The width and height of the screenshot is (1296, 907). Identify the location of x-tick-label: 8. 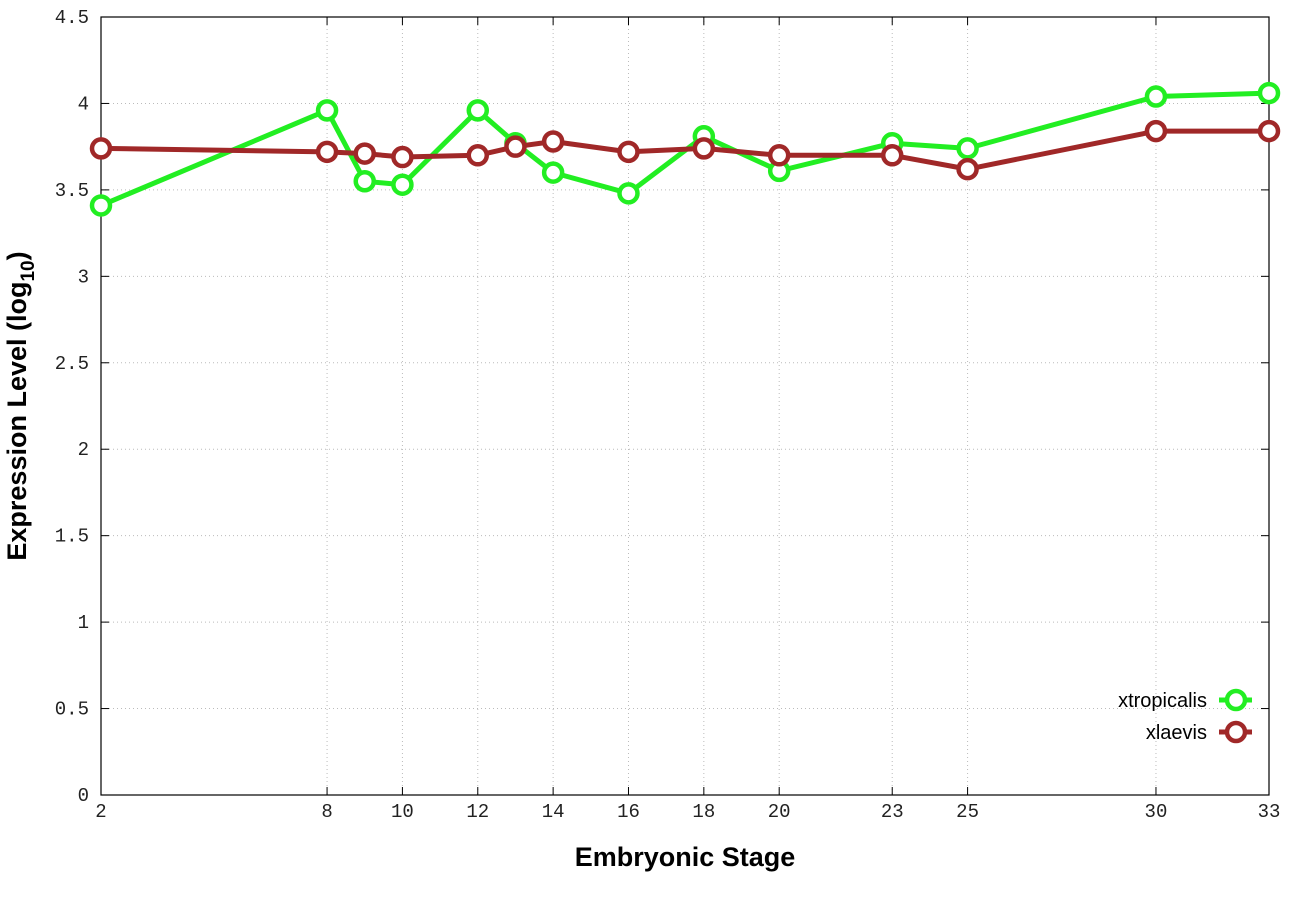
(326, 812).